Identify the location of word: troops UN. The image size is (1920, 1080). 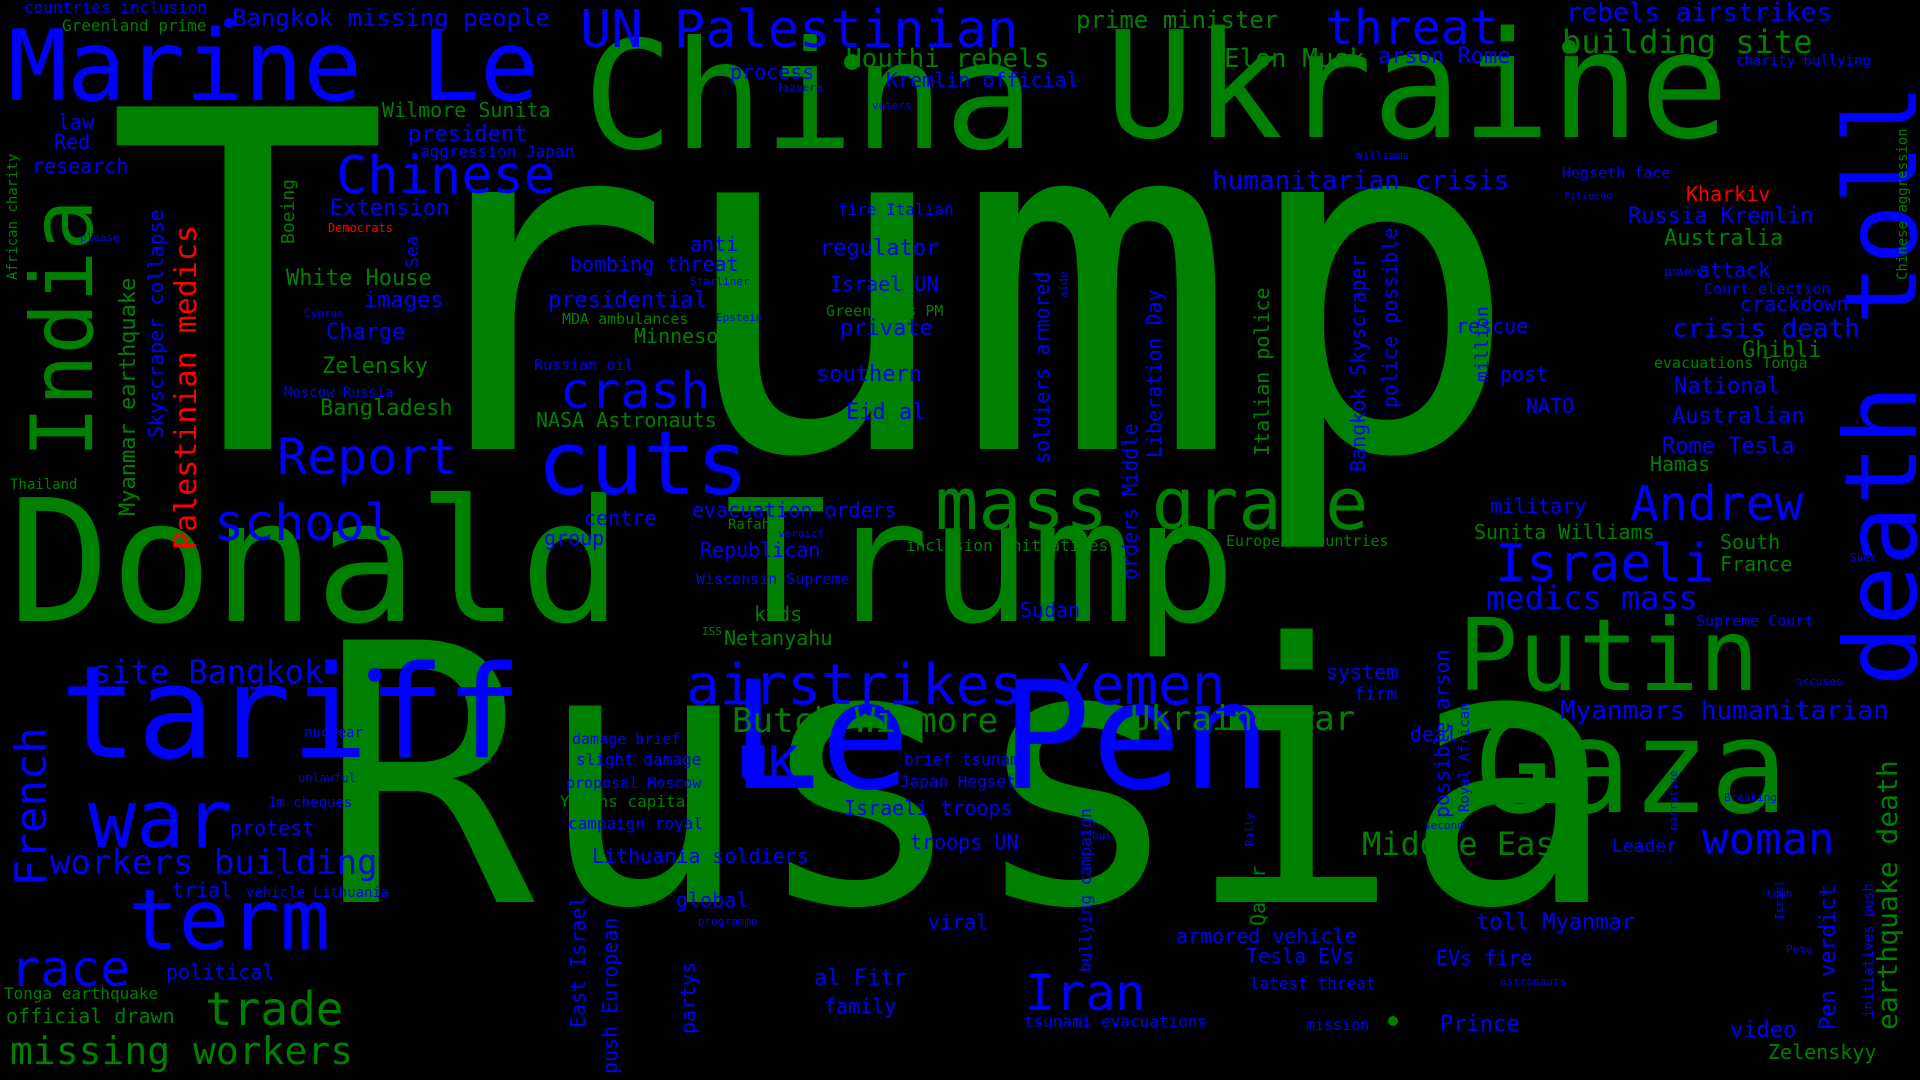
(964, 842).